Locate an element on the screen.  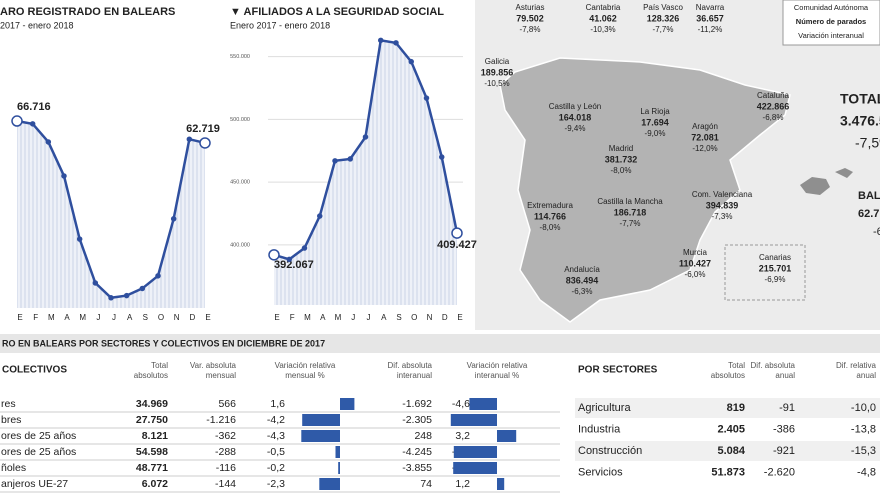
cell: Construcción is located at coordinates (610, 451).